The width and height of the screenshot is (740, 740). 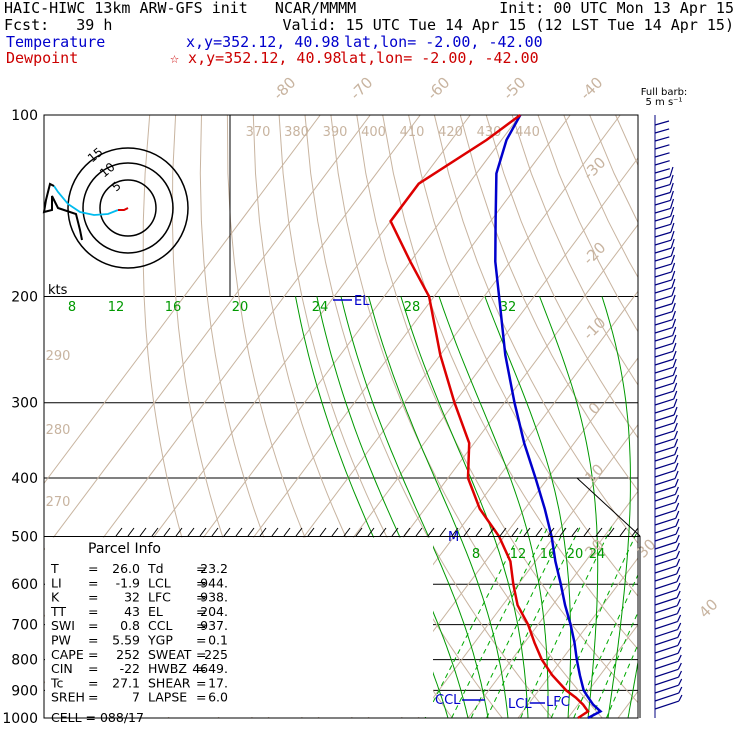 What do you see at coordinates (24, 298) in the screenshot?
I see `pressure-tick-label: 200` at bounding box center [24, 298].